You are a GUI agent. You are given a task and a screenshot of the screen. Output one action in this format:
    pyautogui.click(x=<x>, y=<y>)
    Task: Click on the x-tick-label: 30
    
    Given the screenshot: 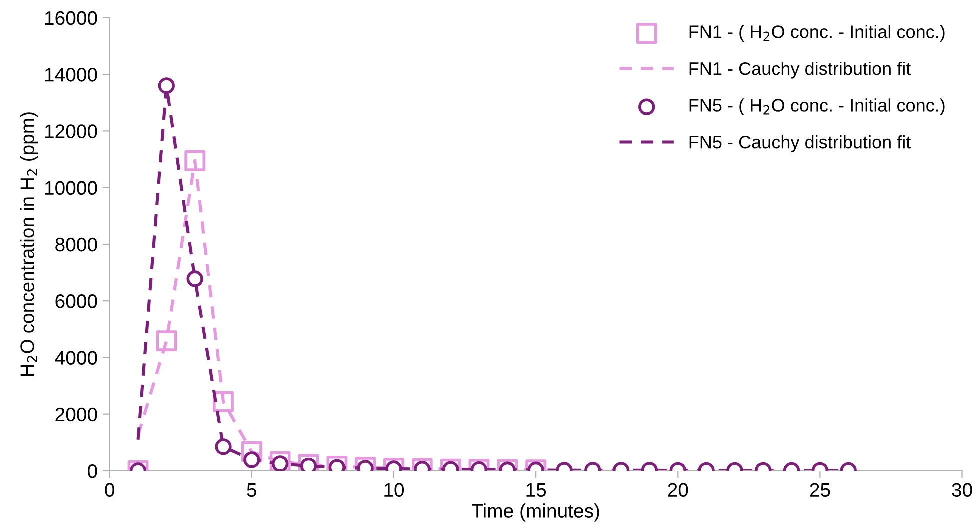 What is the action you would take?
    pyautogui.click(x=962, y=490)
    